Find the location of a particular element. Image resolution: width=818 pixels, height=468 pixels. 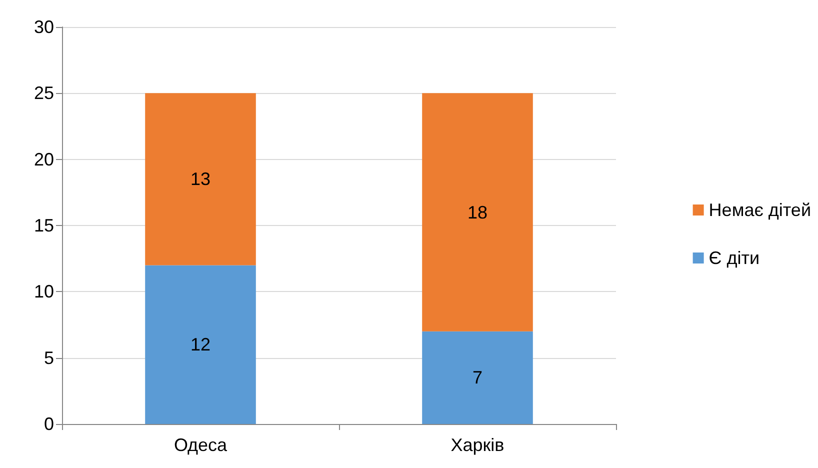

data-label: 7 is located at coordinates (477, 378).